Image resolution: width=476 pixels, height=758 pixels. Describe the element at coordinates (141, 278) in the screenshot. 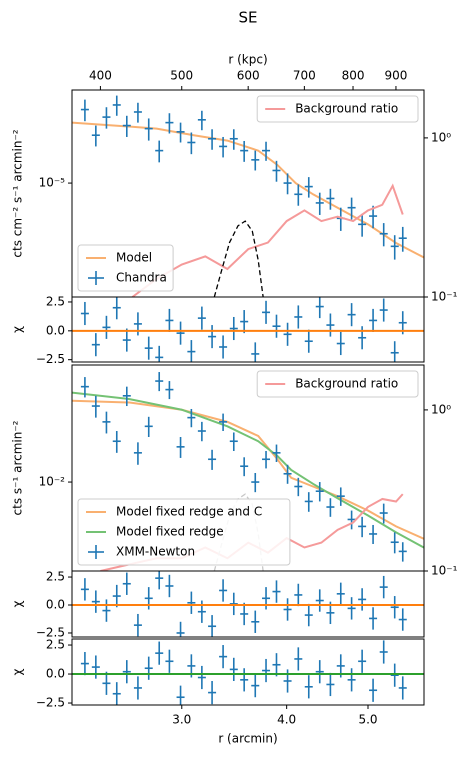

I see `legend-label: Chandra` at that location.